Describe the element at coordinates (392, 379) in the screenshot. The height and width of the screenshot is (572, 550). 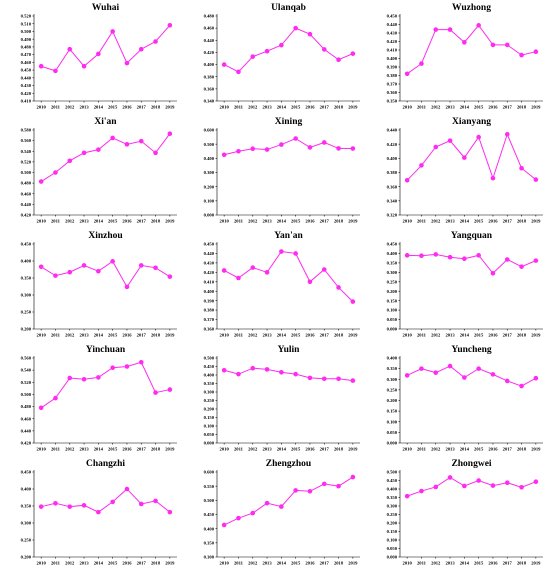
I see `y-tick-label: 0.300` at that location.